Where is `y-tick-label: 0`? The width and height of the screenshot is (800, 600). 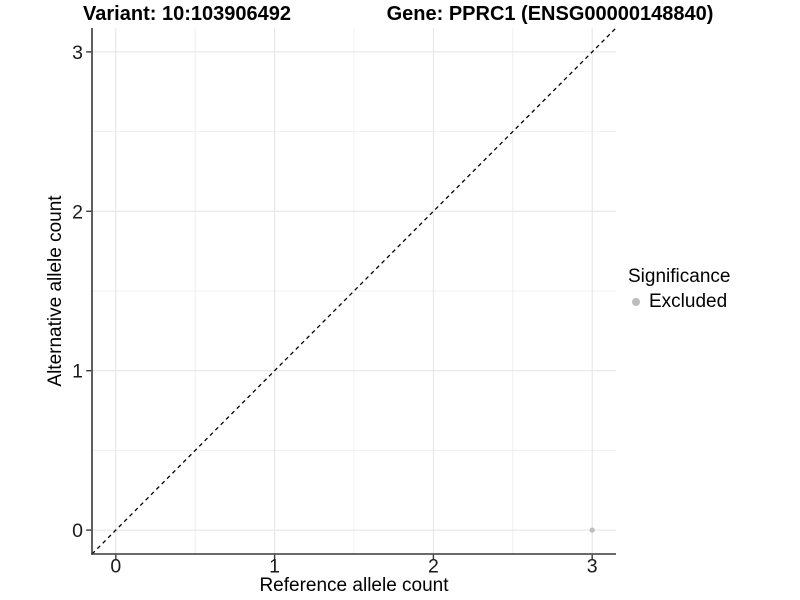
y-tick-label: 0 is located at coordinates (77, 531).